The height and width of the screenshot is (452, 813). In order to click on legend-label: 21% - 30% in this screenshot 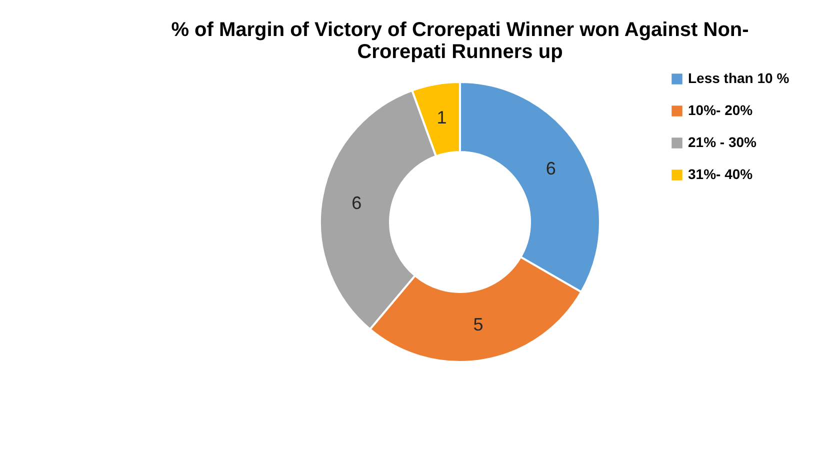, I will do `click(723, 142)`.